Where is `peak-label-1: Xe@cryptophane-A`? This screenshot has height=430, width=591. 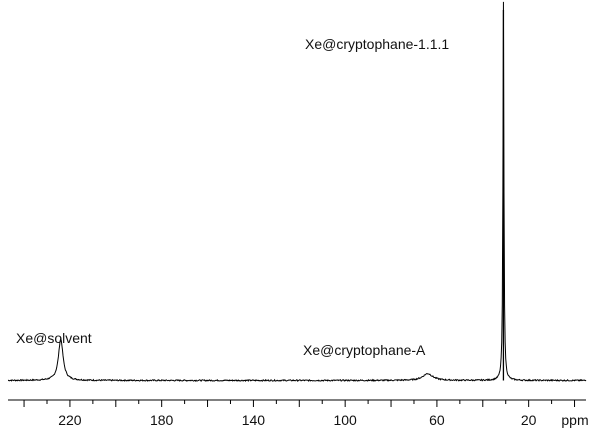 peak-label-1: Xe@cryptophane-A is located at coordinates (364, 350).